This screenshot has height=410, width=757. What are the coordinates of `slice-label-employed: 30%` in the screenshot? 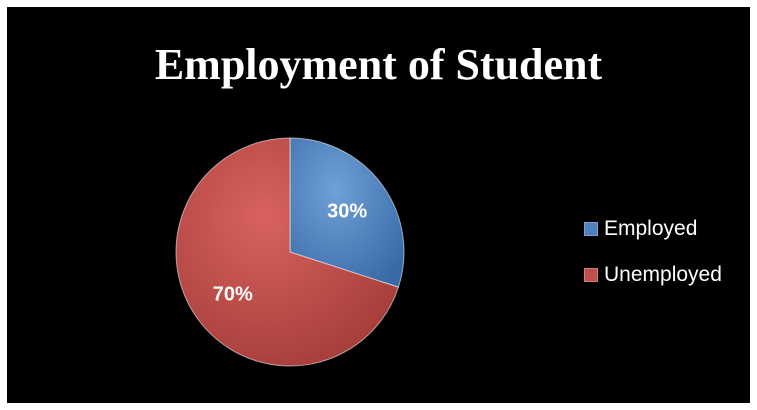 It's located at (347, 212).